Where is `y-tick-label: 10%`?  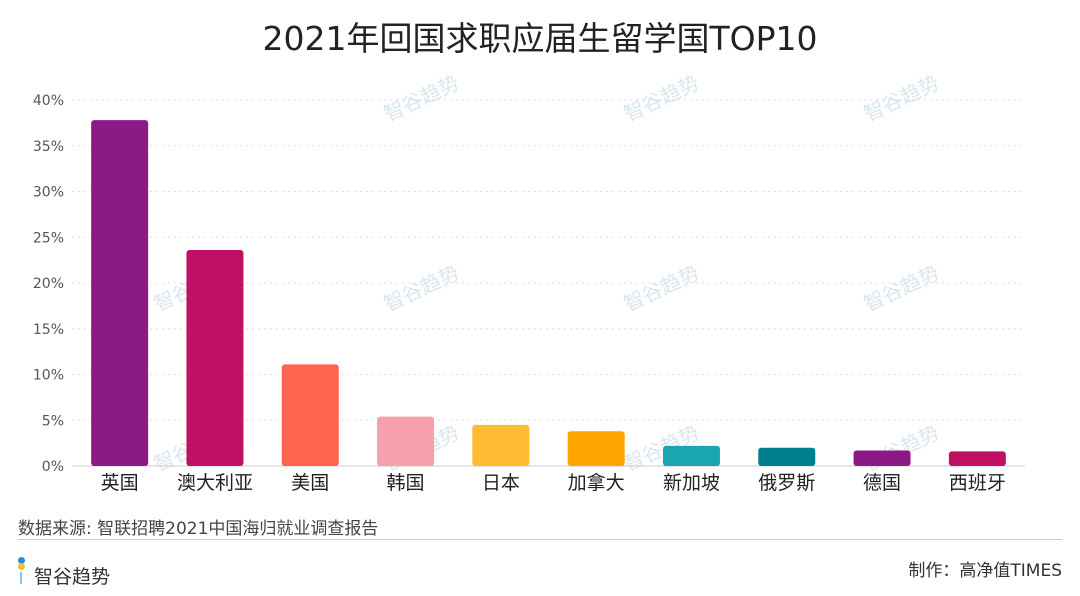
y-tick-label: 10% is located at coordinates (48, 376).